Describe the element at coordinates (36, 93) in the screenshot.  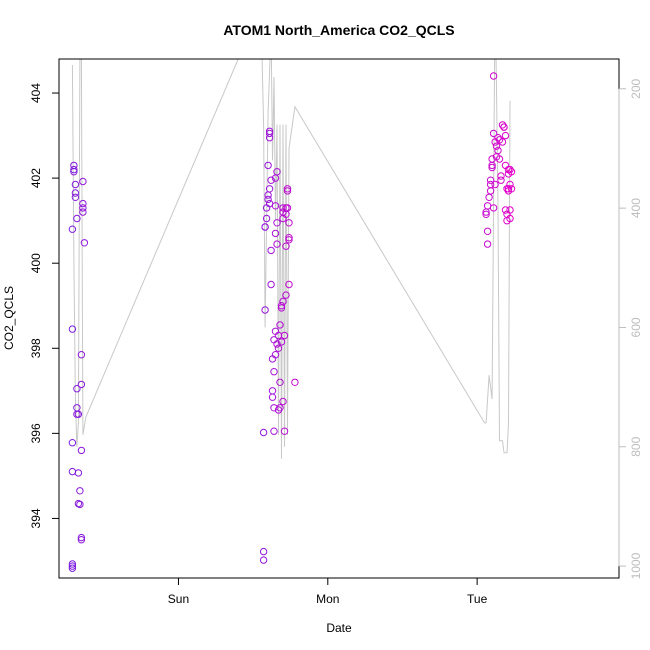
I see `y-tick-label: 404` at that location.